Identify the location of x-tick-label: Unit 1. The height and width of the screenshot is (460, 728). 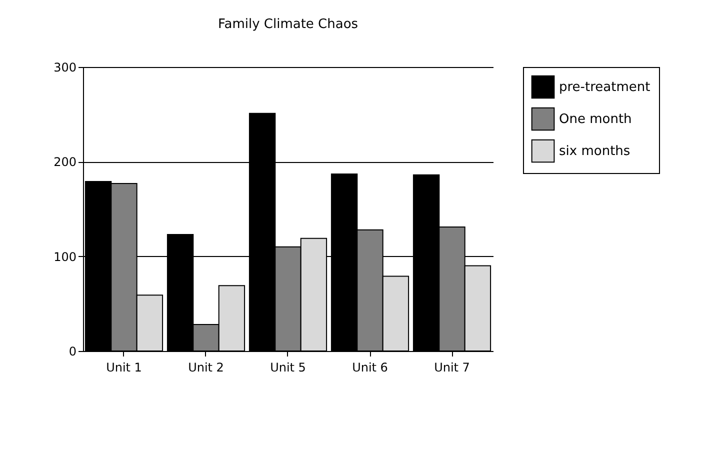
(124, 367).